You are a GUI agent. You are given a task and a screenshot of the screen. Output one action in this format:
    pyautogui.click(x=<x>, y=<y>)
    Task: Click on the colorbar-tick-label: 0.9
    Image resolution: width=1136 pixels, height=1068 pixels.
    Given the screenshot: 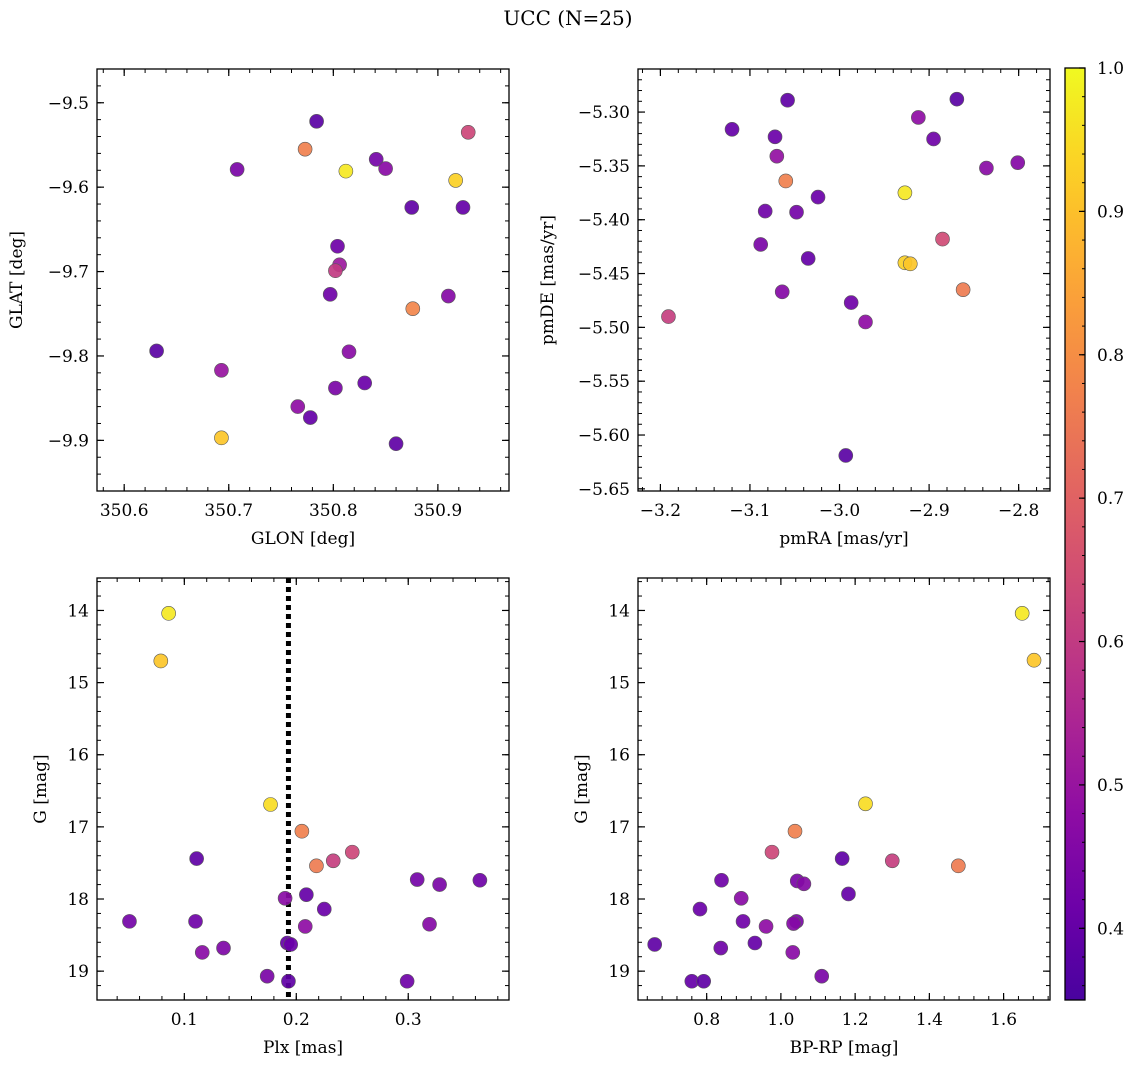 What is the action you would take?
    pyautogui.click(x=1110, y=212)
    